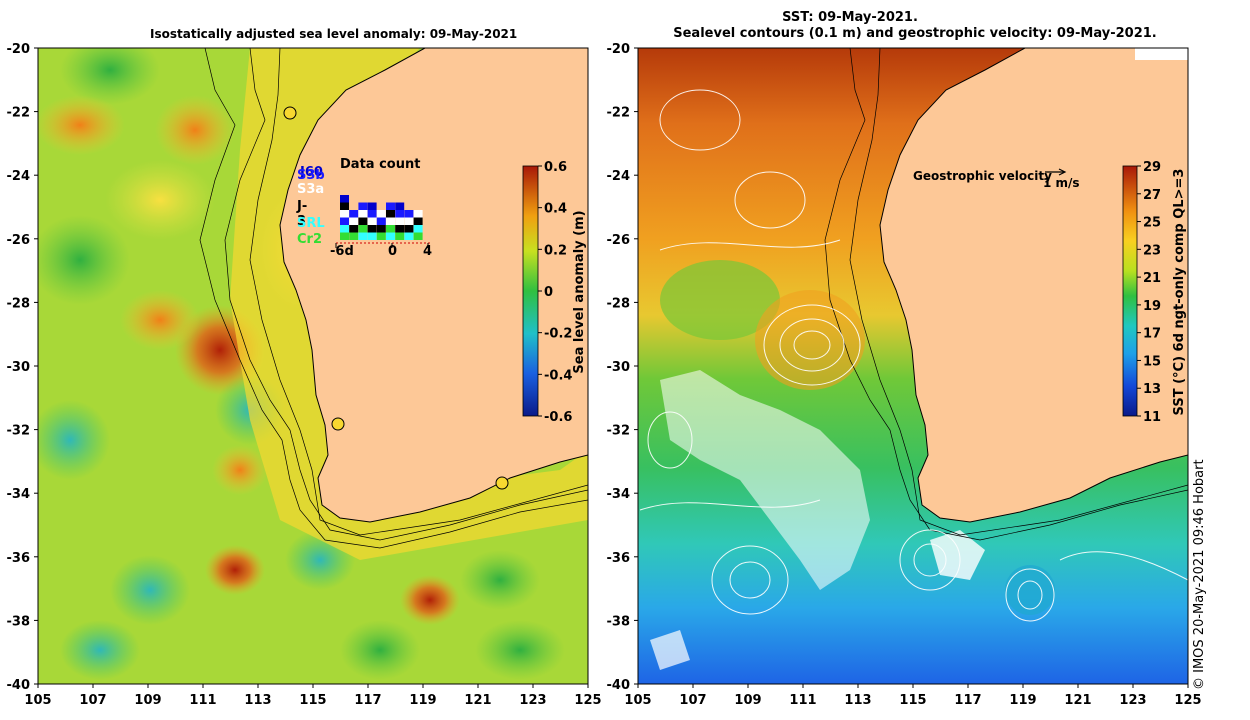  What do you see at coordinates (1152, 306) in the screenshot?
I see `colorbar-tick-label: 19` at bounding box center [1152, 306].